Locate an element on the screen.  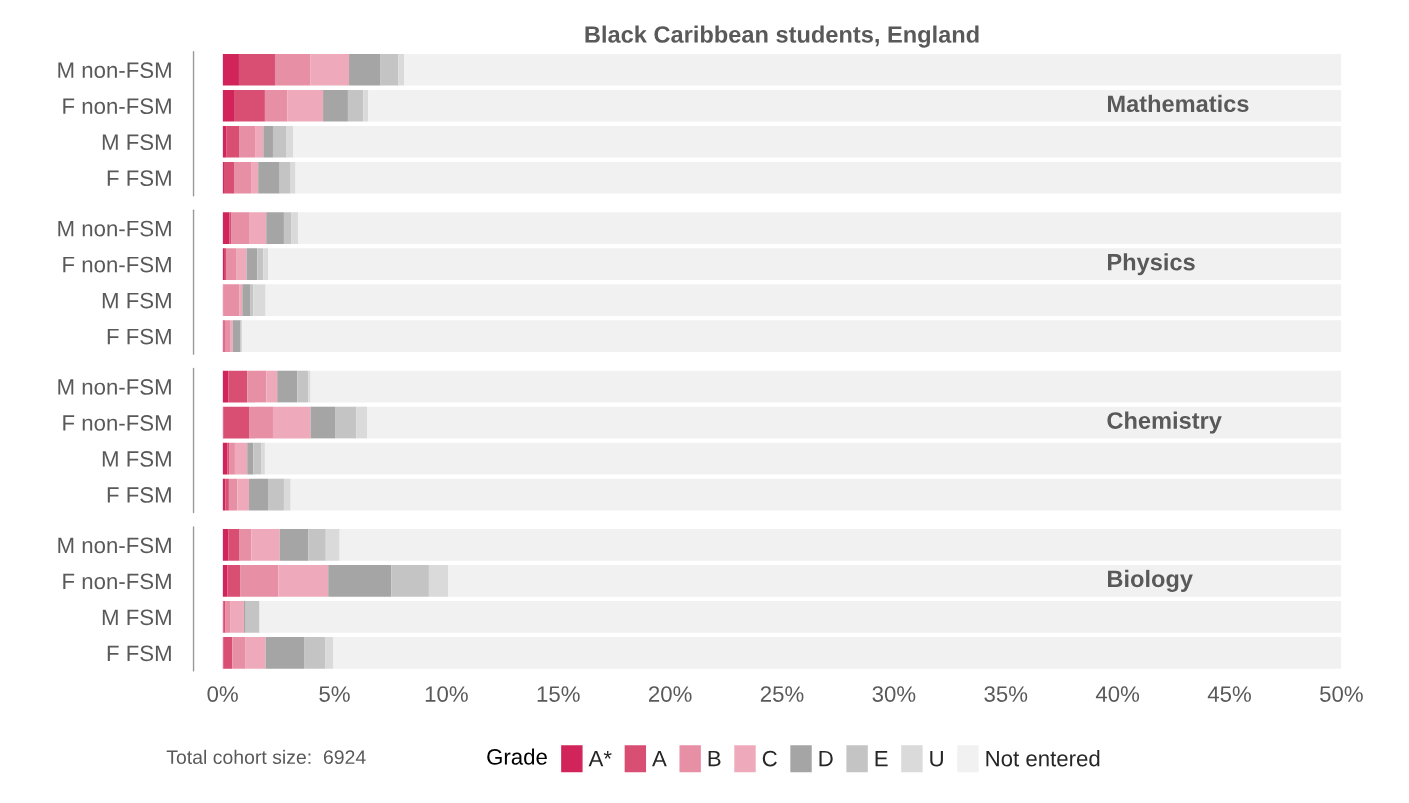
legend-label: D is located at coordinates (826, 758).